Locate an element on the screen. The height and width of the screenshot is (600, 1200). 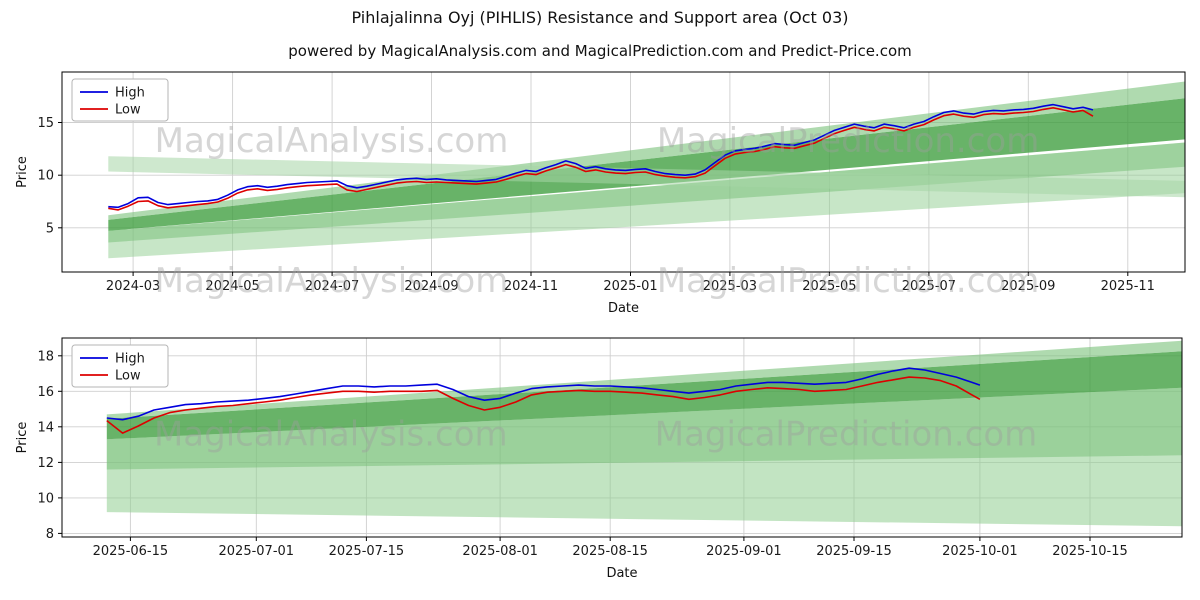
y-tick-label: 16 is located at coordinates (45, 392).